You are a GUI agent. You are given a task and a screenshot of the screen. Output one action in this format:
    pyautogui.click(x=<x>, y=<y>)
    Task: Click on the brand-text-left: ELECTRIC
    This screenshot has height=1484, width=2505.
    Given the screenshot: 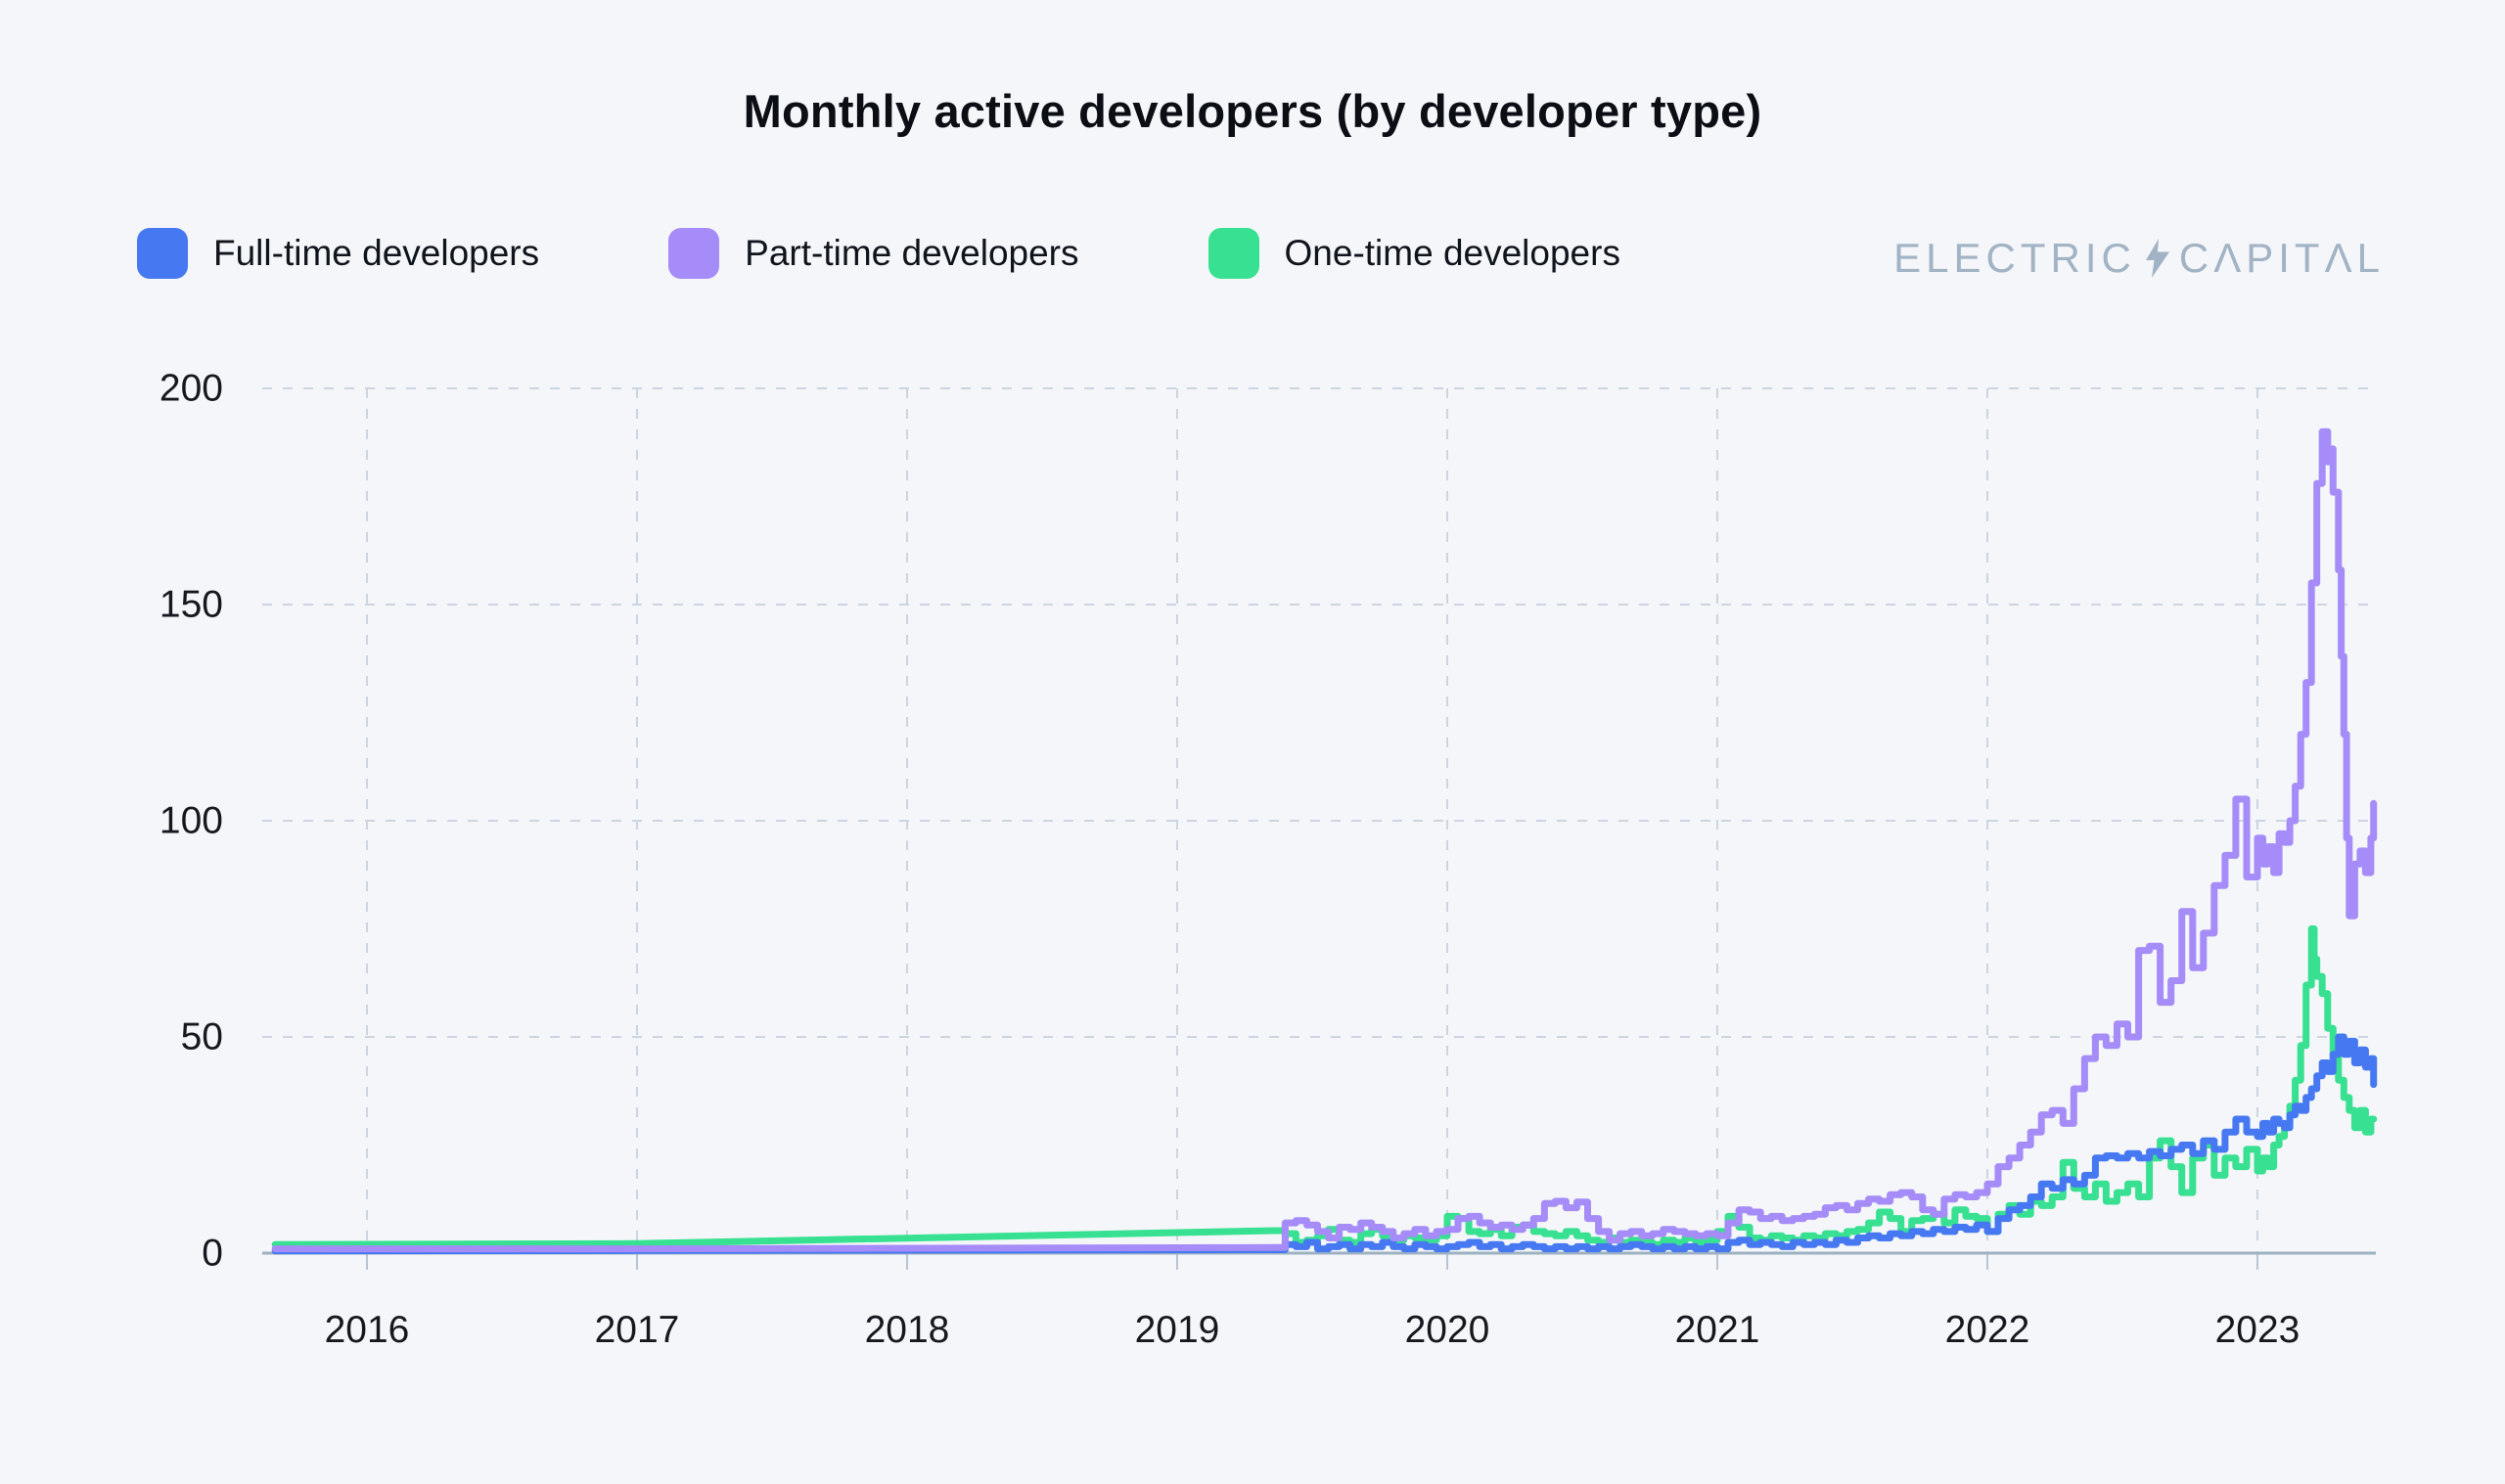 What is the action you would take?
    pyautogui.click(x=2014, y=258)
    